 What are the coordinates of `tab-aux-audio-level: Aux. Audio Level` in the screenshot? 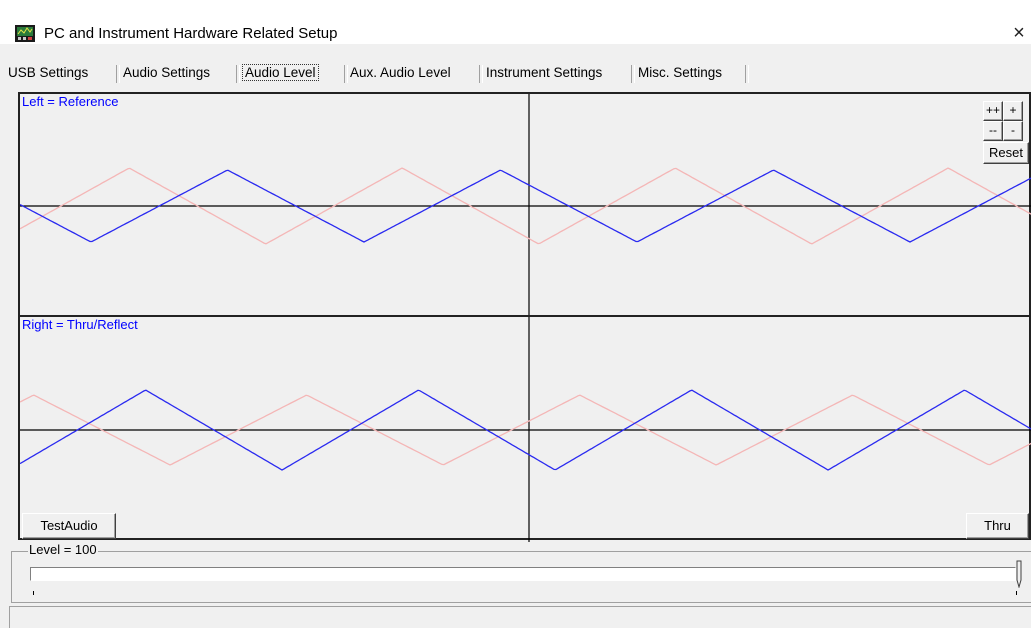 It's located at (400, 72).